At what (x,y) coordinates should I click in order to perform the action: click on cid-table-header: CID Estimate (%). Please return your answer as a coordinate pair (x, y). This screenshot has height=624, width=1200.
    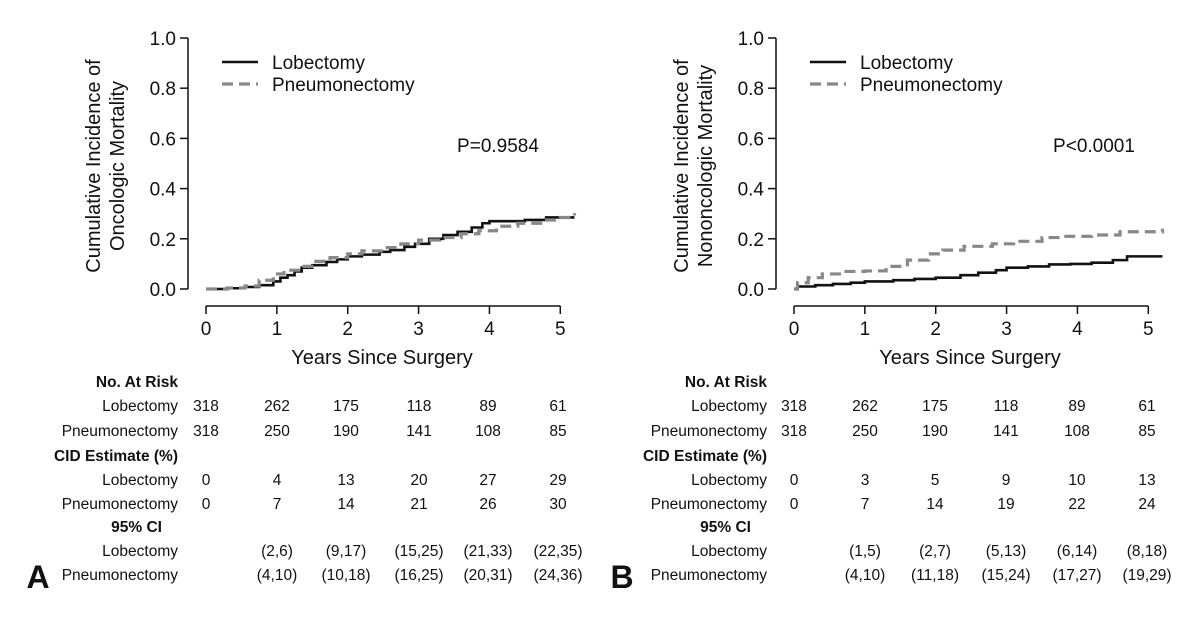
    Looking at the image, I should click on (116, 456).